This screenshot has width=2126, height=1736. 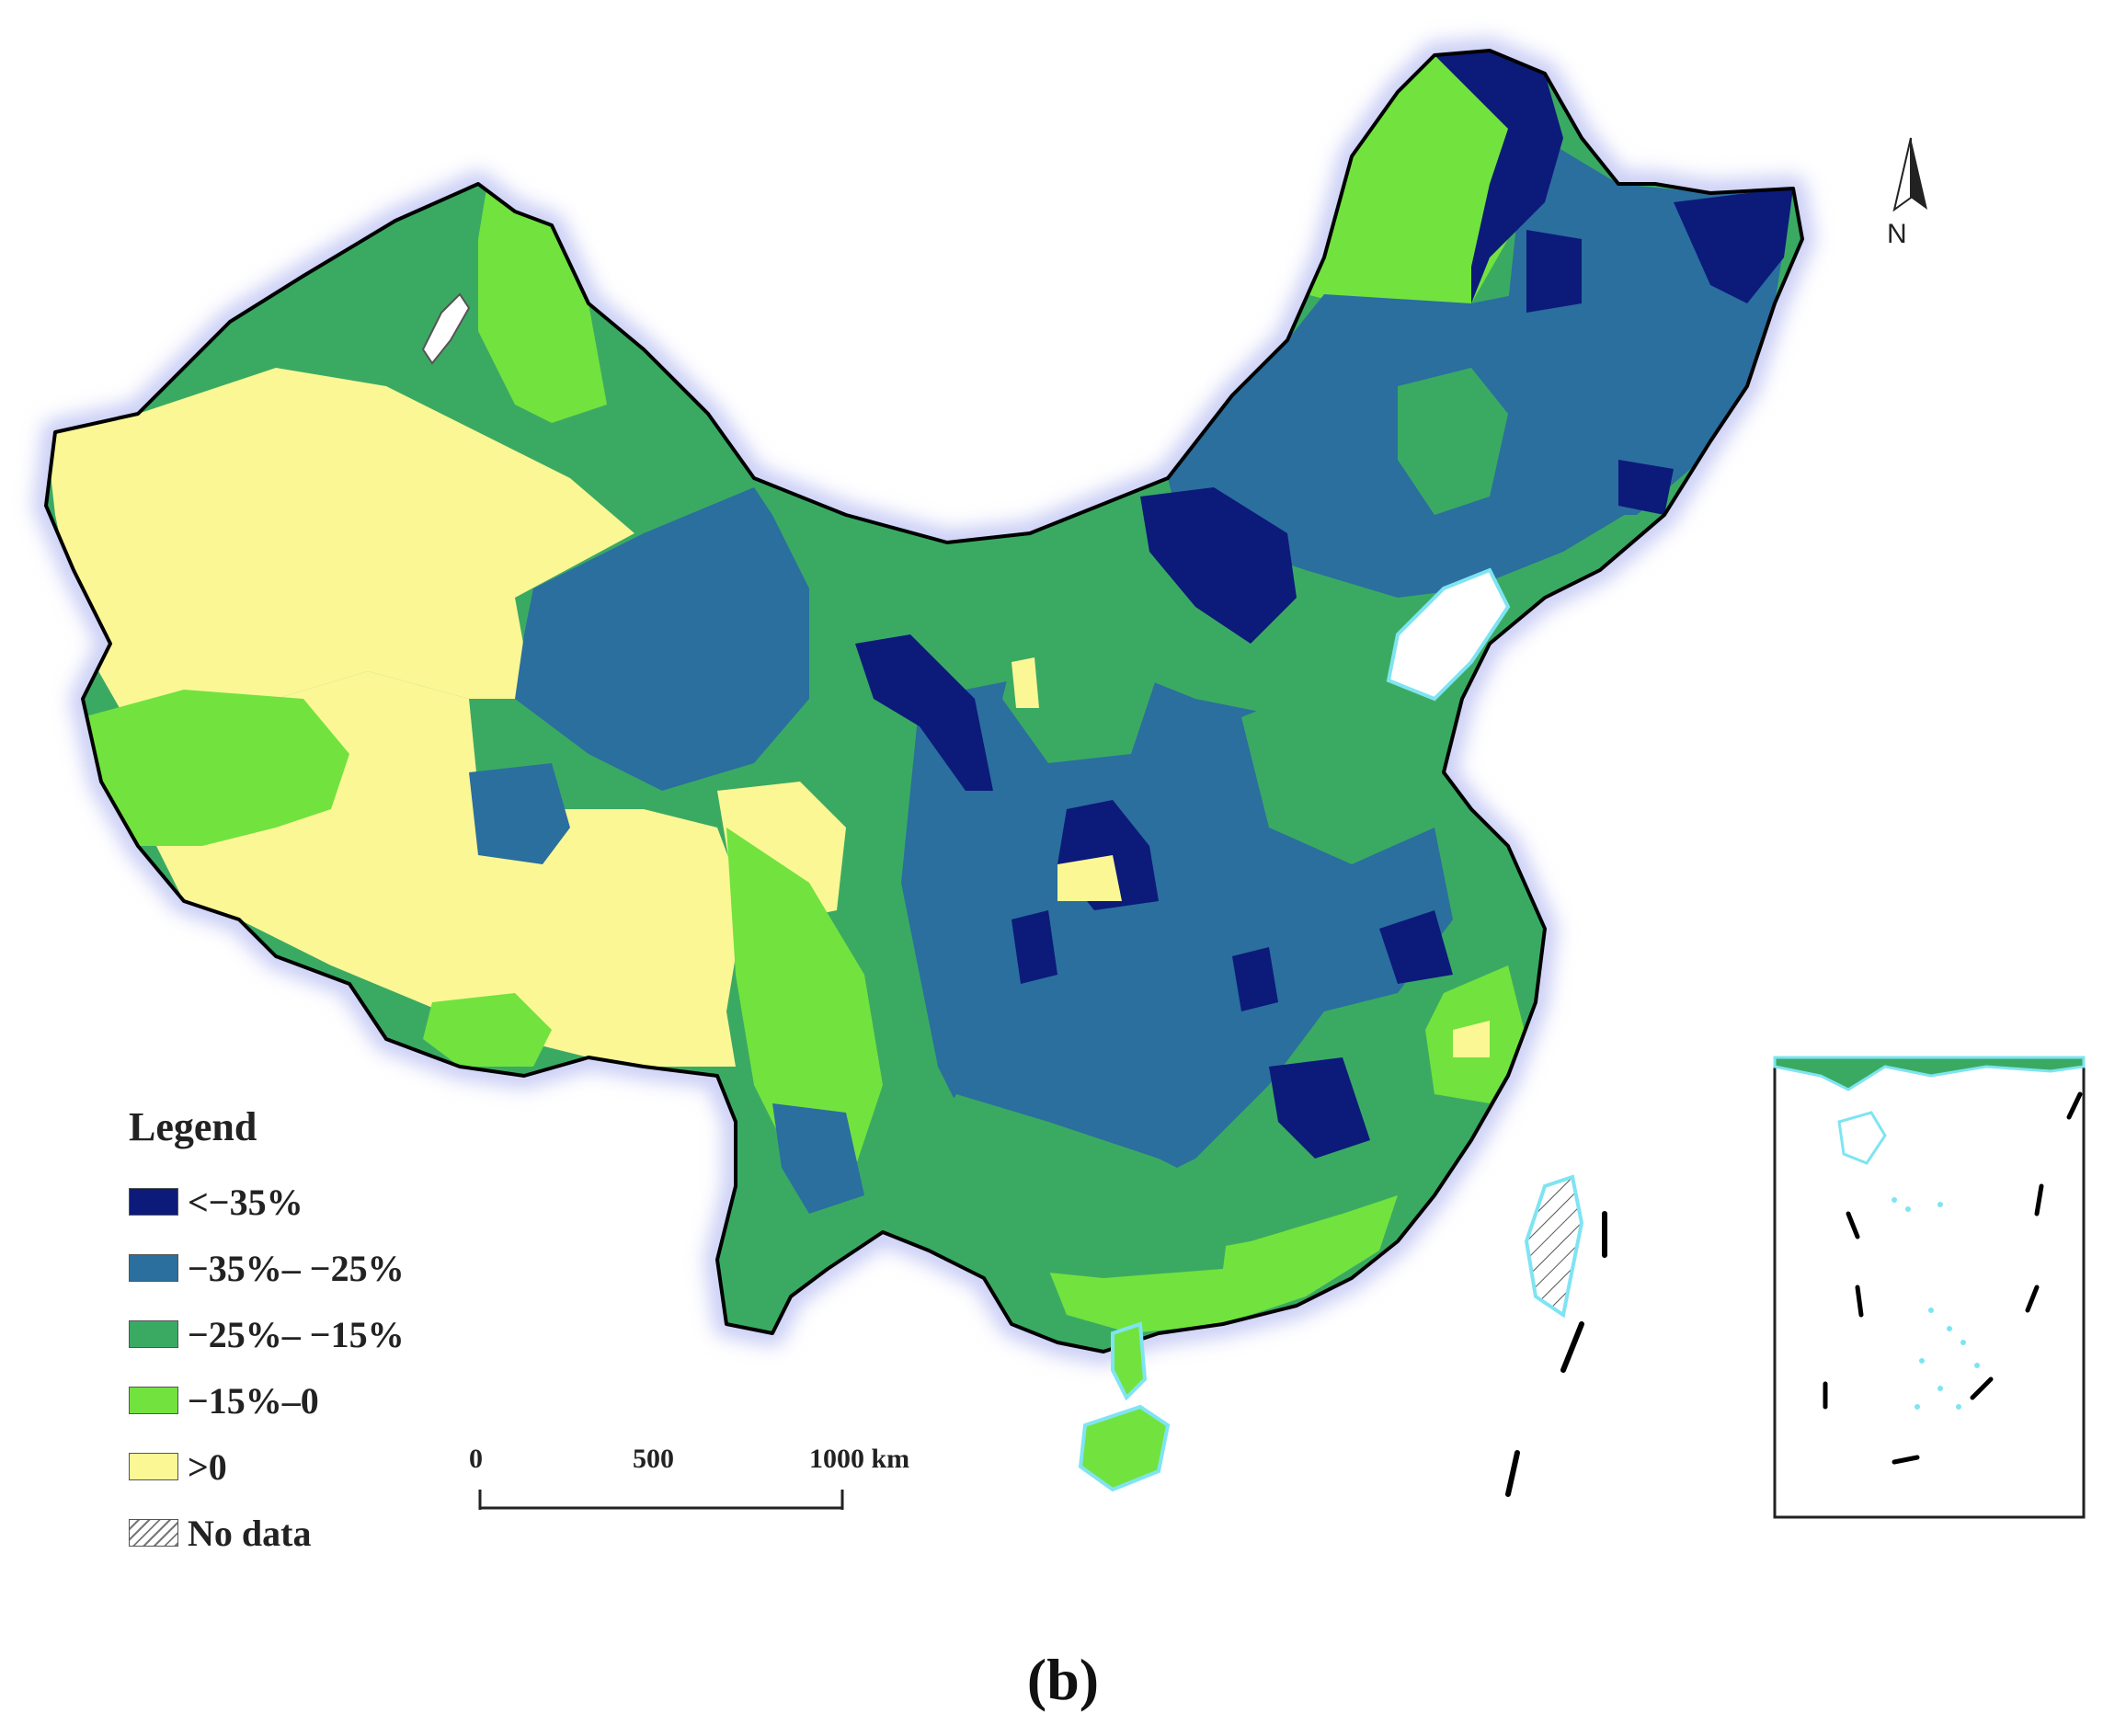 I want to click on region-yellow-zhejiang, so click(x=1471, y=1039).